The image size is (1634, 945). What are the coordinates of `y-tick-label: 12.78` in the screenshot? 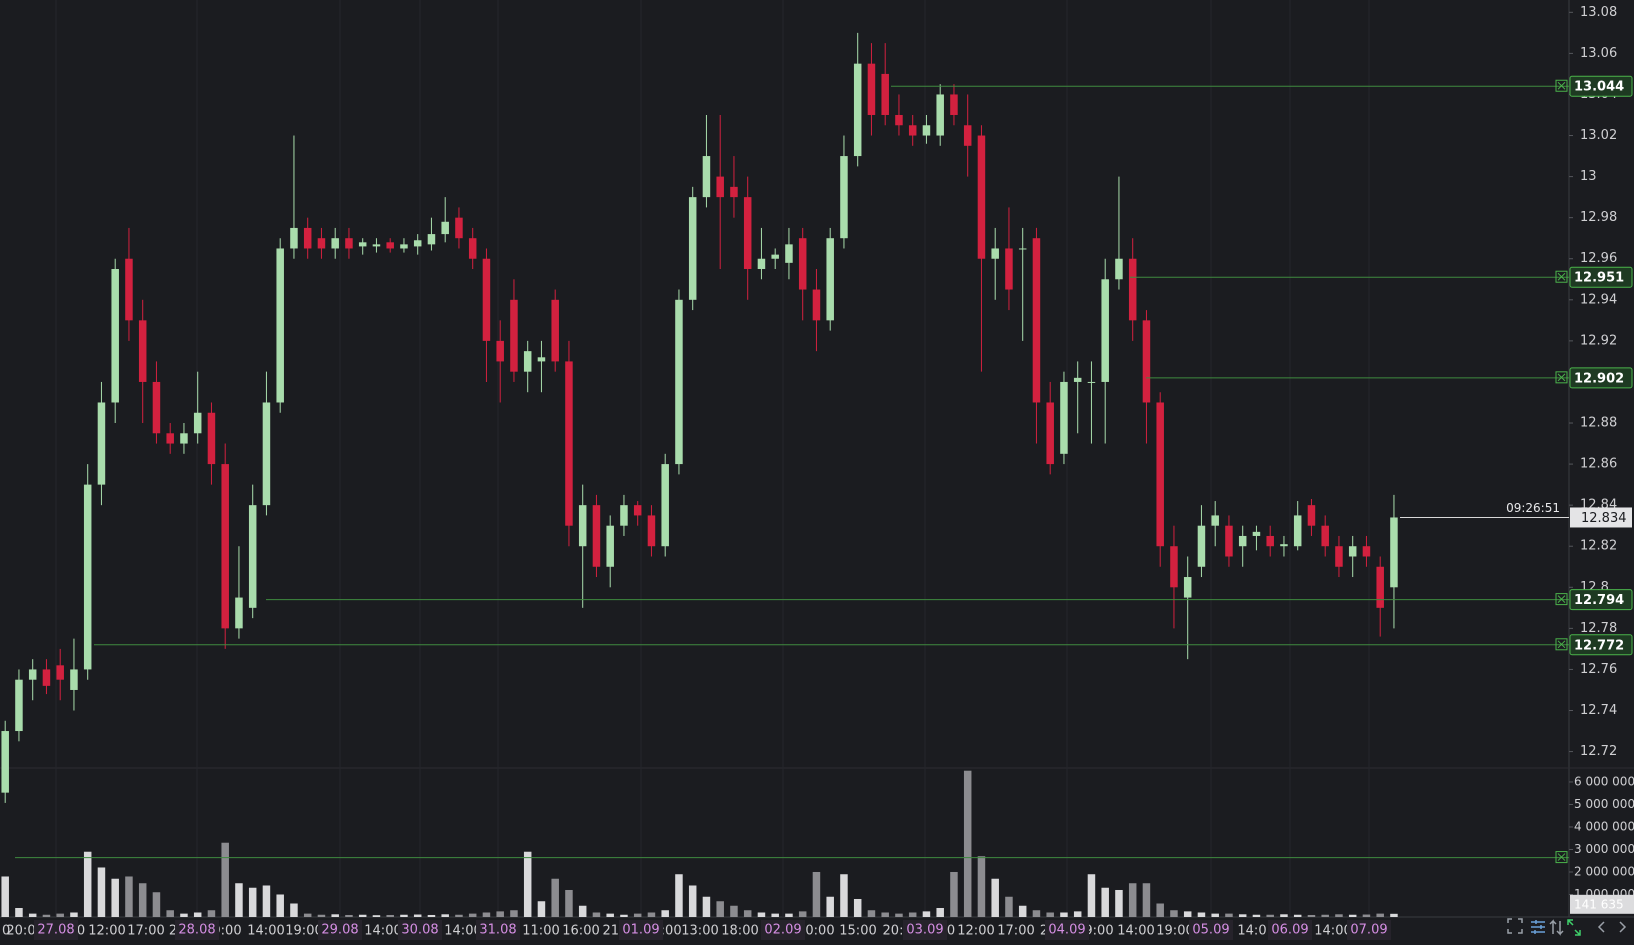 It's located at (1598, 628).